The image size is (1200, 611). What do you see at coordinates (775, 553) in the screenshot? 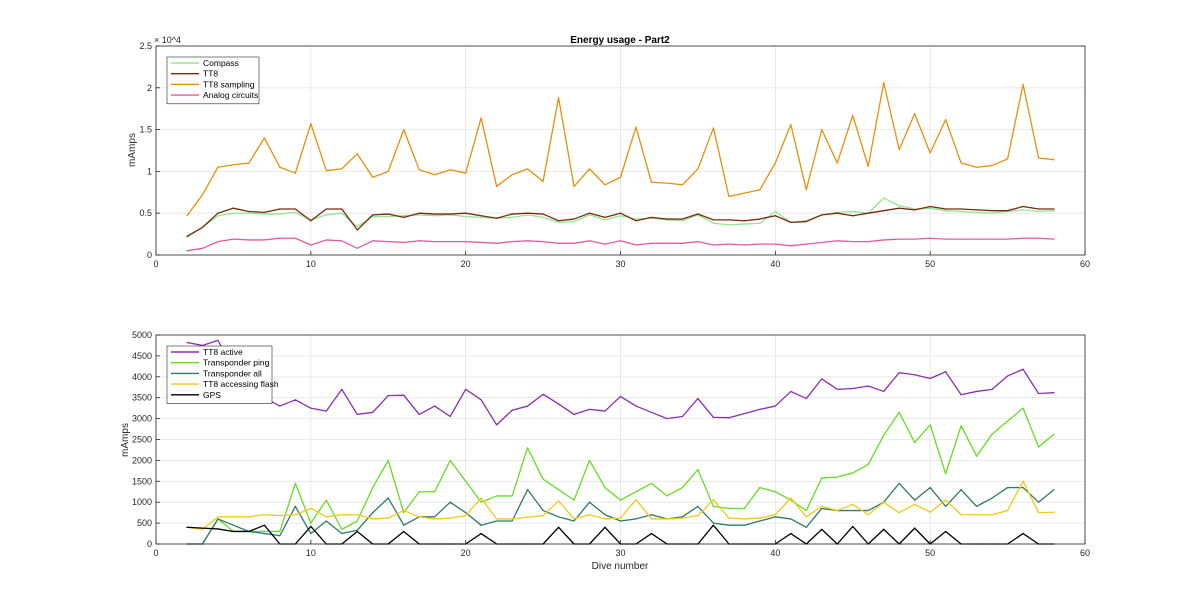
I see `x-tick-label: 40` at bounding box center [775, 553].